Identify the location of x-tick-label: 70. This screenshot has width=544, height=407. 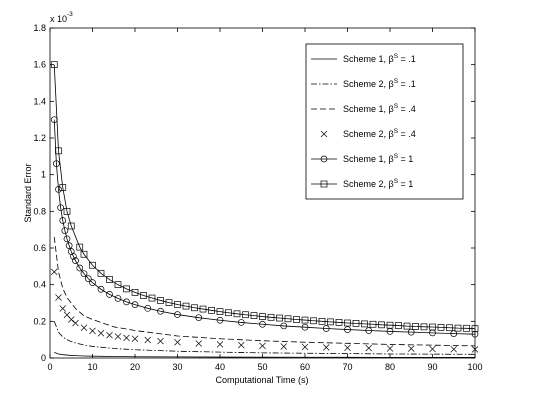
(347, 367).